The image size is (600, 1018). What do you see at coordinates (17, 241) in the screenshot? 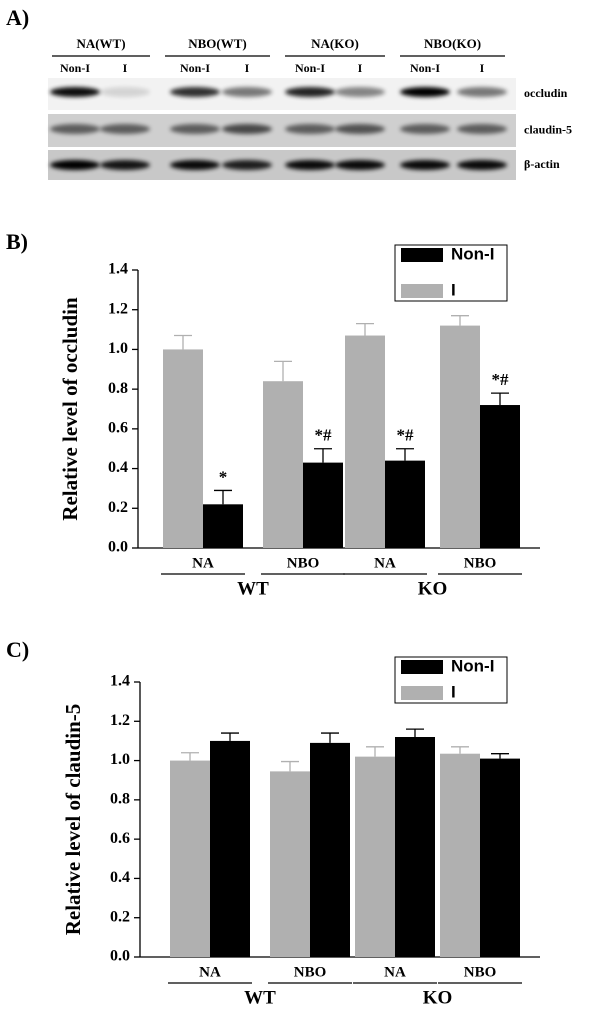
I see `panel-label: B)` at bounding box center [17, 241].